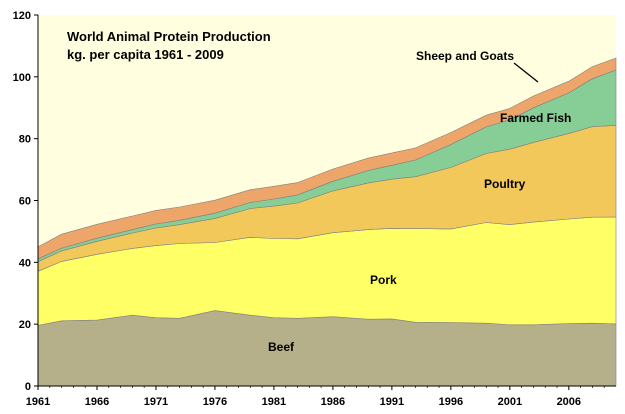 The image size is (625, 414). I want to click on series-label-sheep-and-goats: Sheep and Goats, so click(465, 56).